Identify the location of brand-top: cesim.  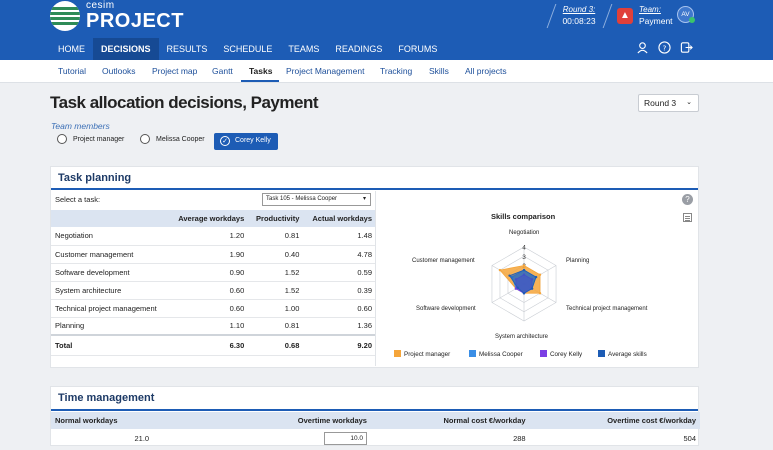
(100, 5).